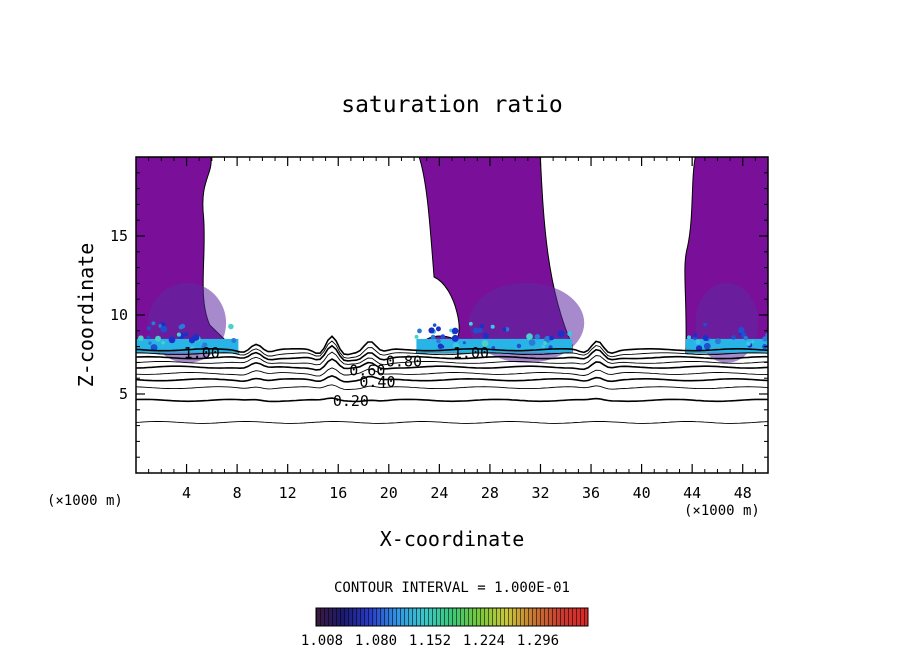 This screenshot has width=904, height=654. Describe the element at coordinates (119, 236) in the screenshot. I see `y-tick-label: 15` at that location.